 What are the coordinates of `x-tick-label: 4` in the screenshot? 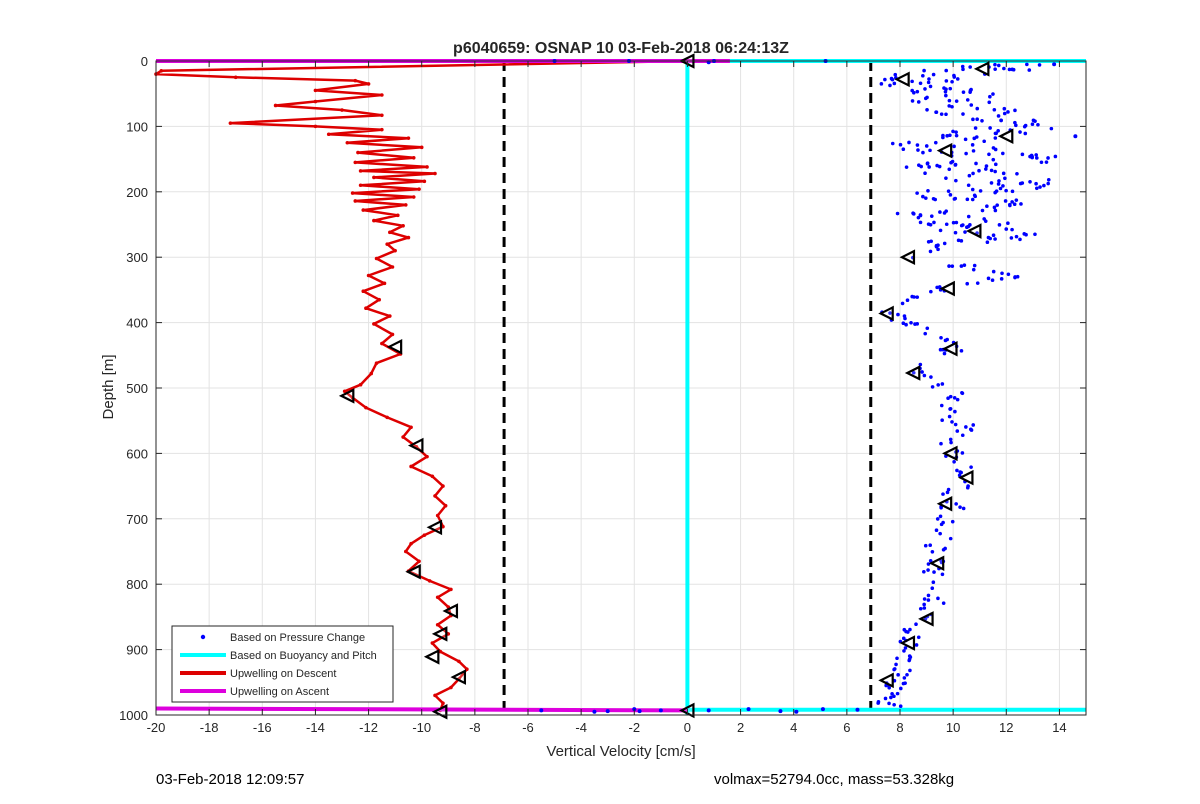 It's located at (793, 727).